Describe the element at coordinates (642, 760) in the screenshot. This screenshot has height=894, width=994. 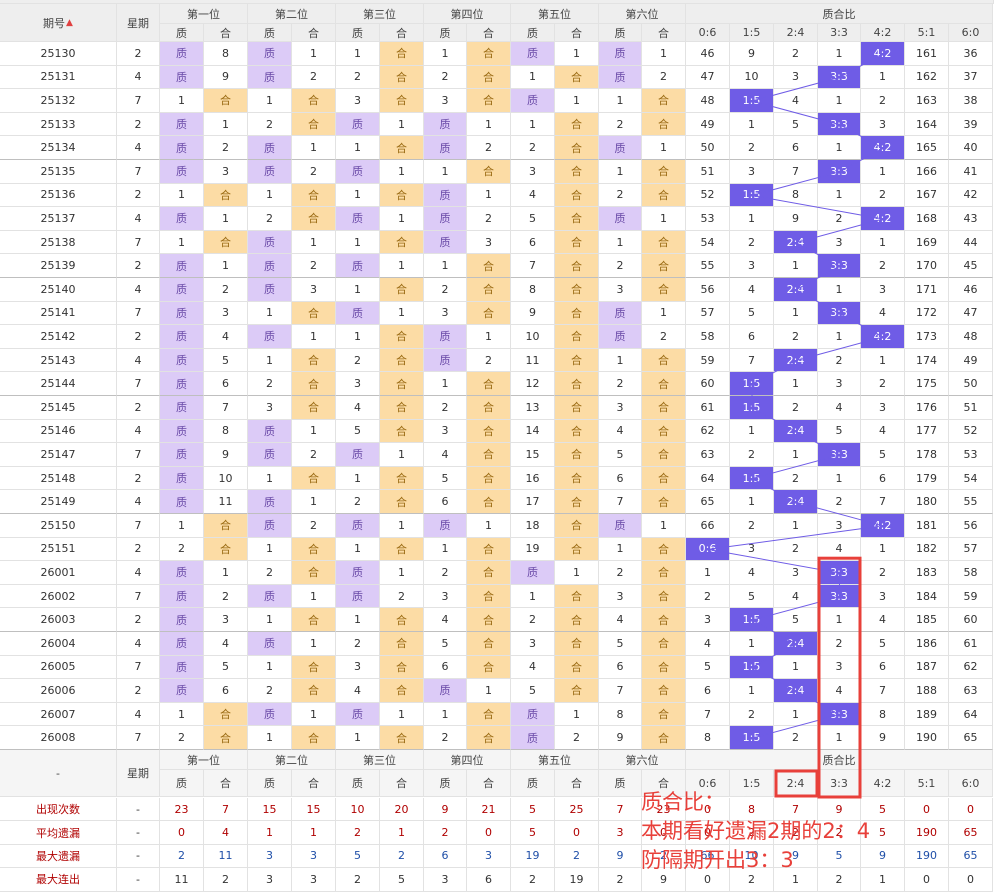
I see `footer-position-header: 第六位` at that location.